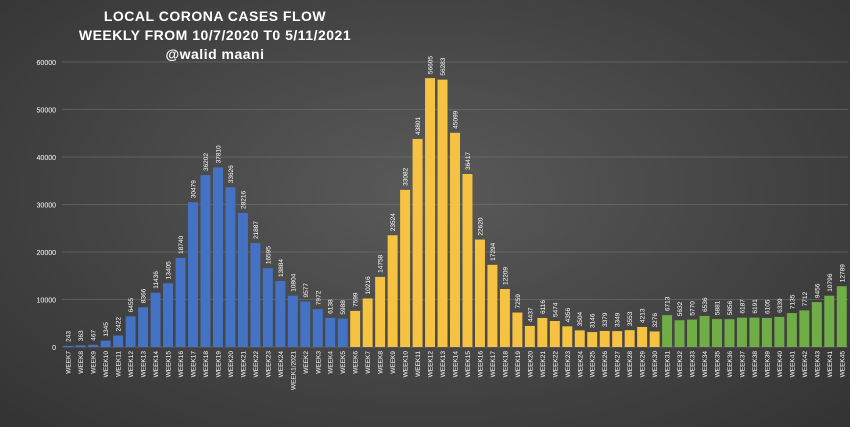 This screenshot has width=850, height=427. Describe the element at coordinates (281, 268) in the screenshot. I see `data-label: 13884` at that location.